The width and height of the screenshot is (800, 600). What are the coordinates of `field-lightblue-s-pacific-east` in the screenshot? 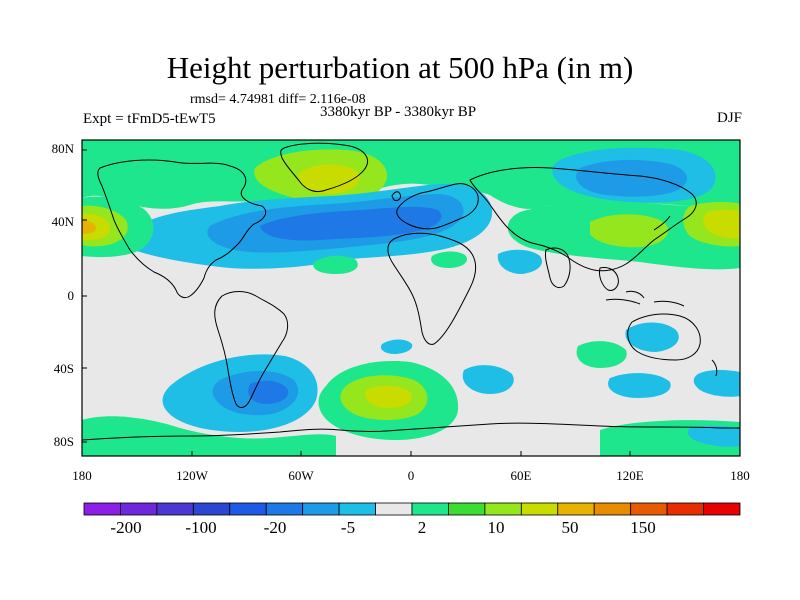 It's located at (716, 383).